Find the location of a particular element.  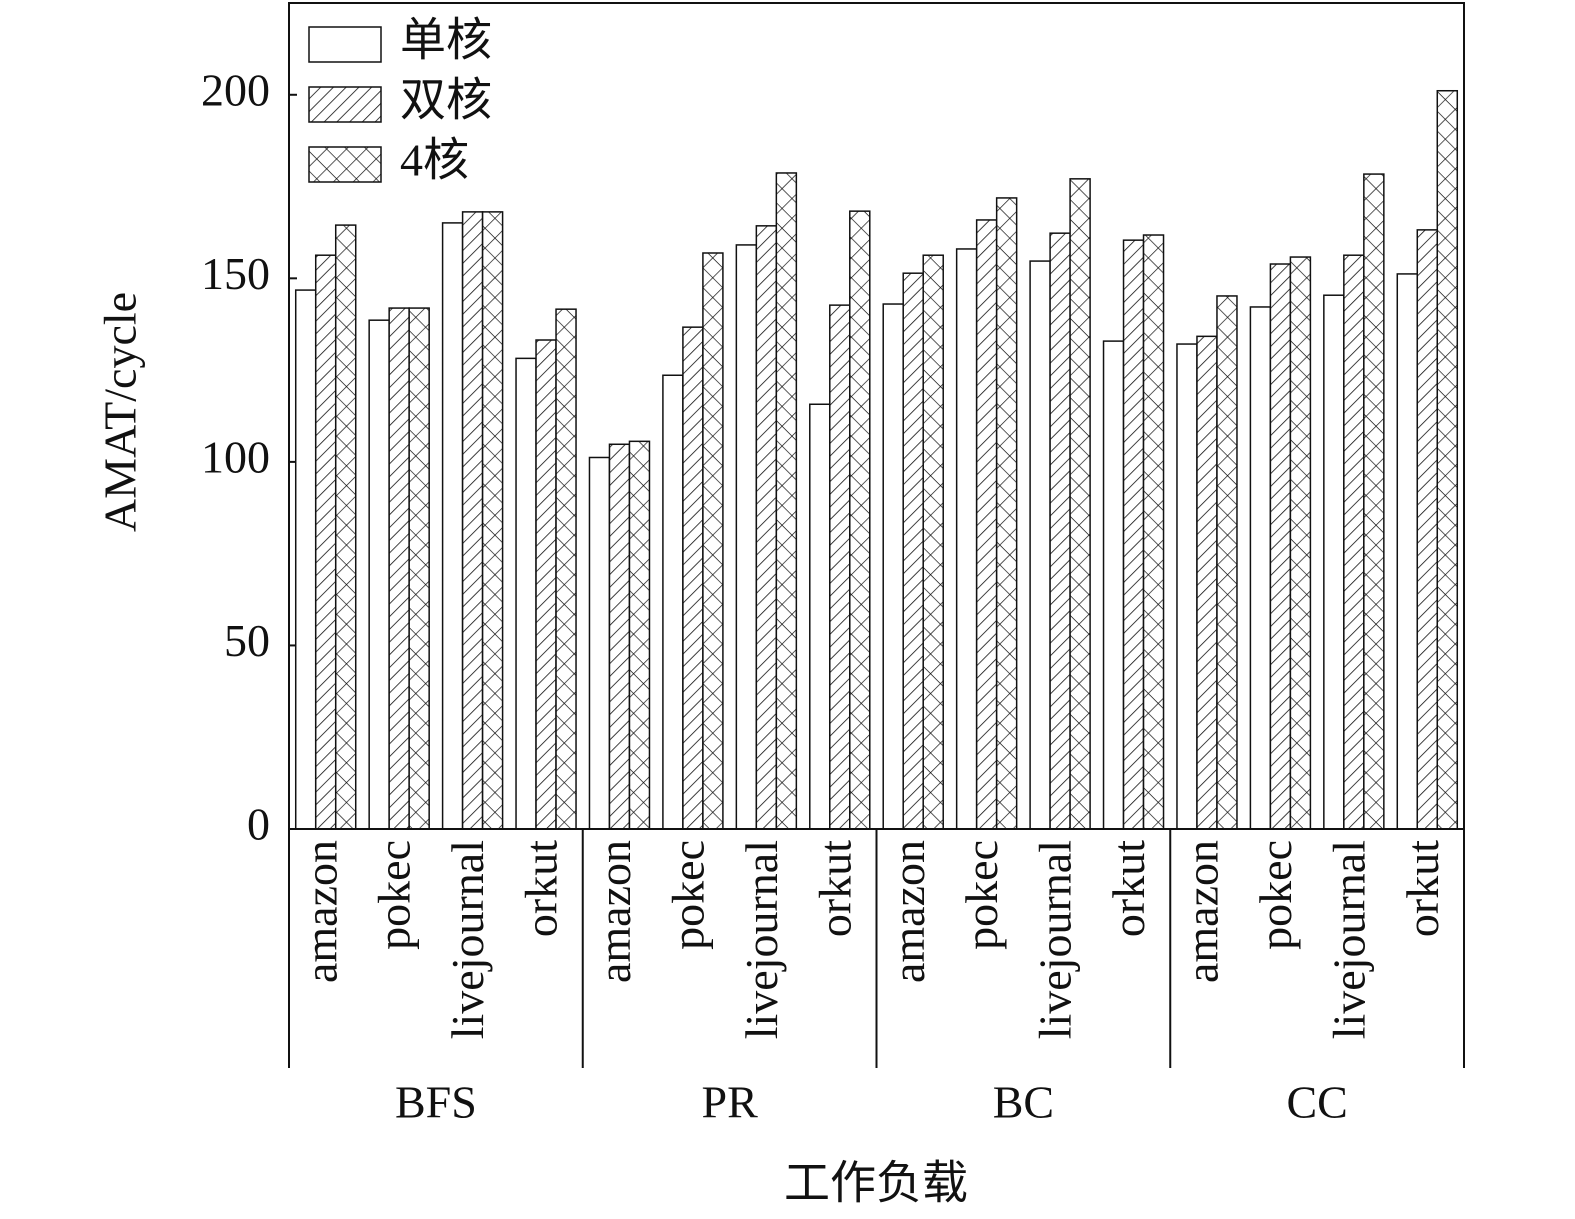

y-tick-label: 200 is located at coordinates (235, 89).